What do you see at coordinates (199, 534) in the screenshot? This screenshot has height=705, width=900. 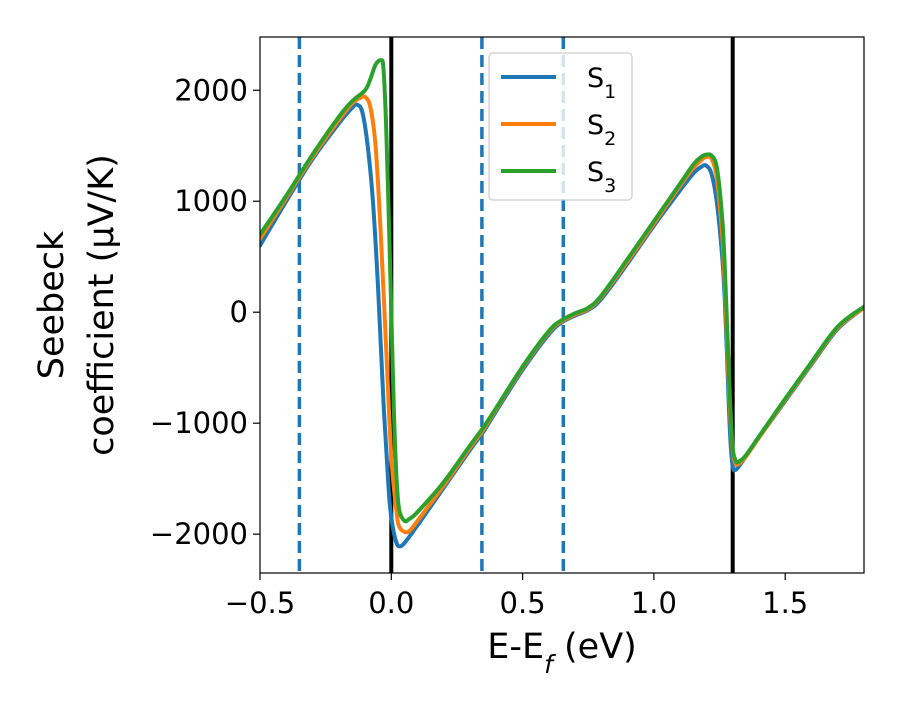 I see `y-tick-label: −2000` at bounding box center [199, 534].